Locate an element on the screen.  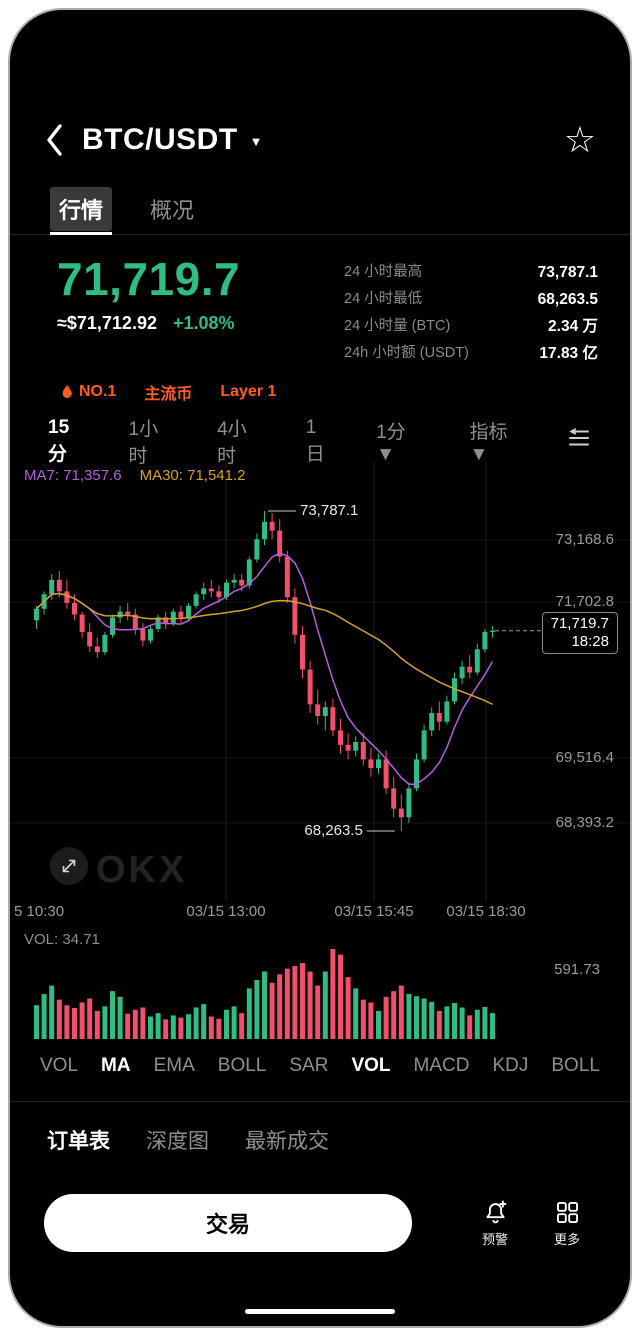
y-axis-label: 73,168.6 is located at coordinates (584, 539).